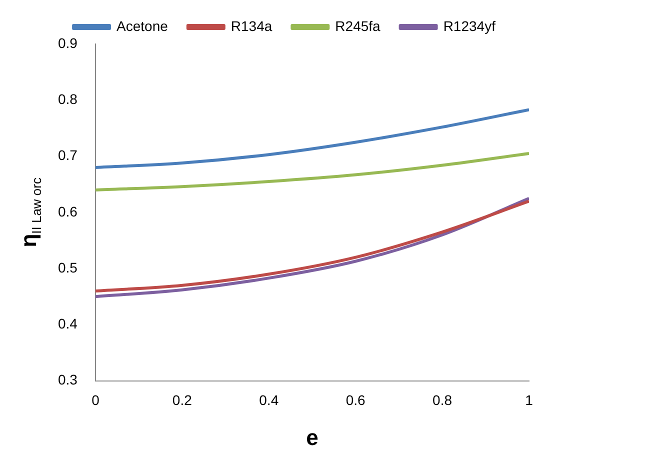  Describe the element at coordinates (68, 380) in the screenshot. I see `y-tick-label: 0.3` at that location.